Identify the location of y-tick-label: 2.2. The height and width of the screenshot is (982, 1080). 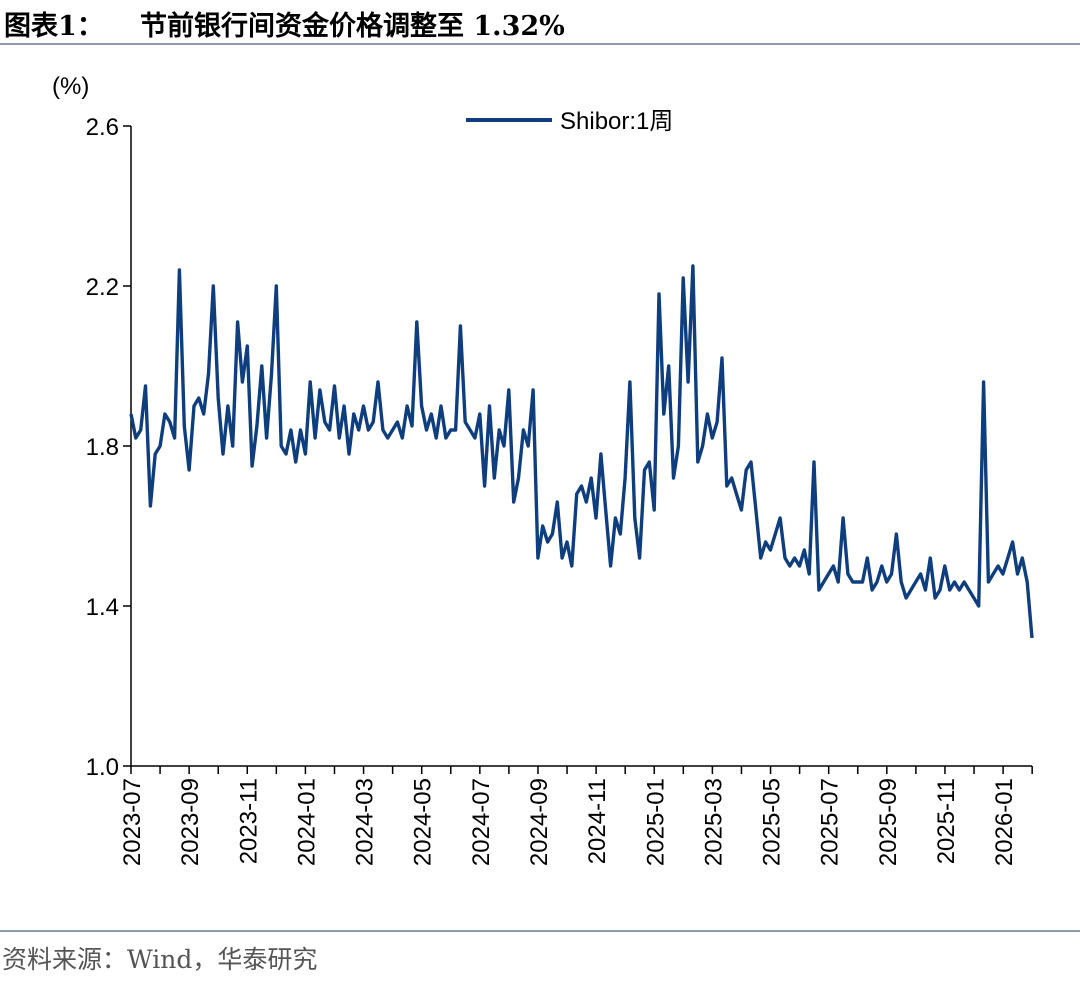
(102, 287).